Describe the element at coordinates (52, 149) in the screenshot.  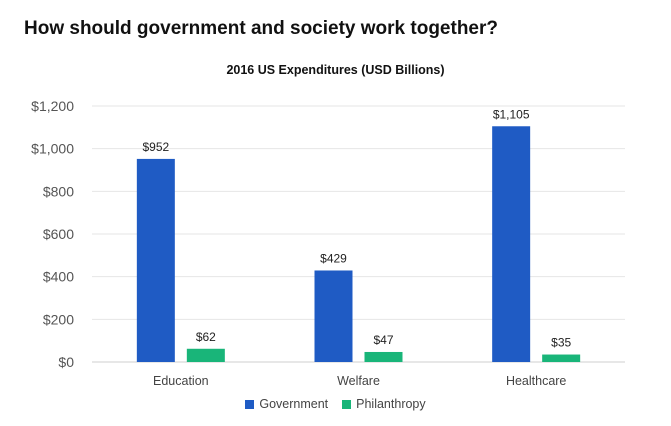
I see `y-tick-label: $1,000` at that location.